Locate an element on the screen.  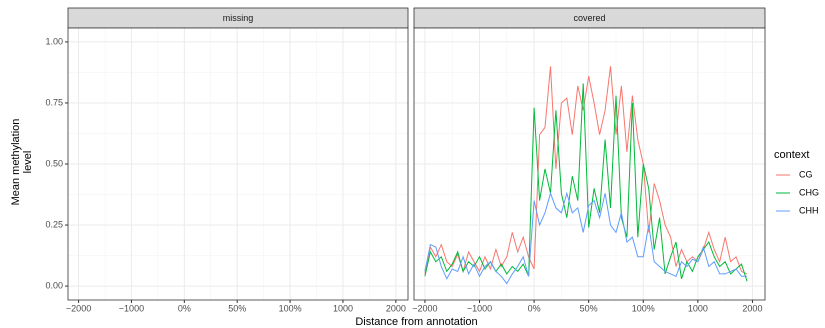
y-tick-label: 0.75 is located at coordinates (54, 102).